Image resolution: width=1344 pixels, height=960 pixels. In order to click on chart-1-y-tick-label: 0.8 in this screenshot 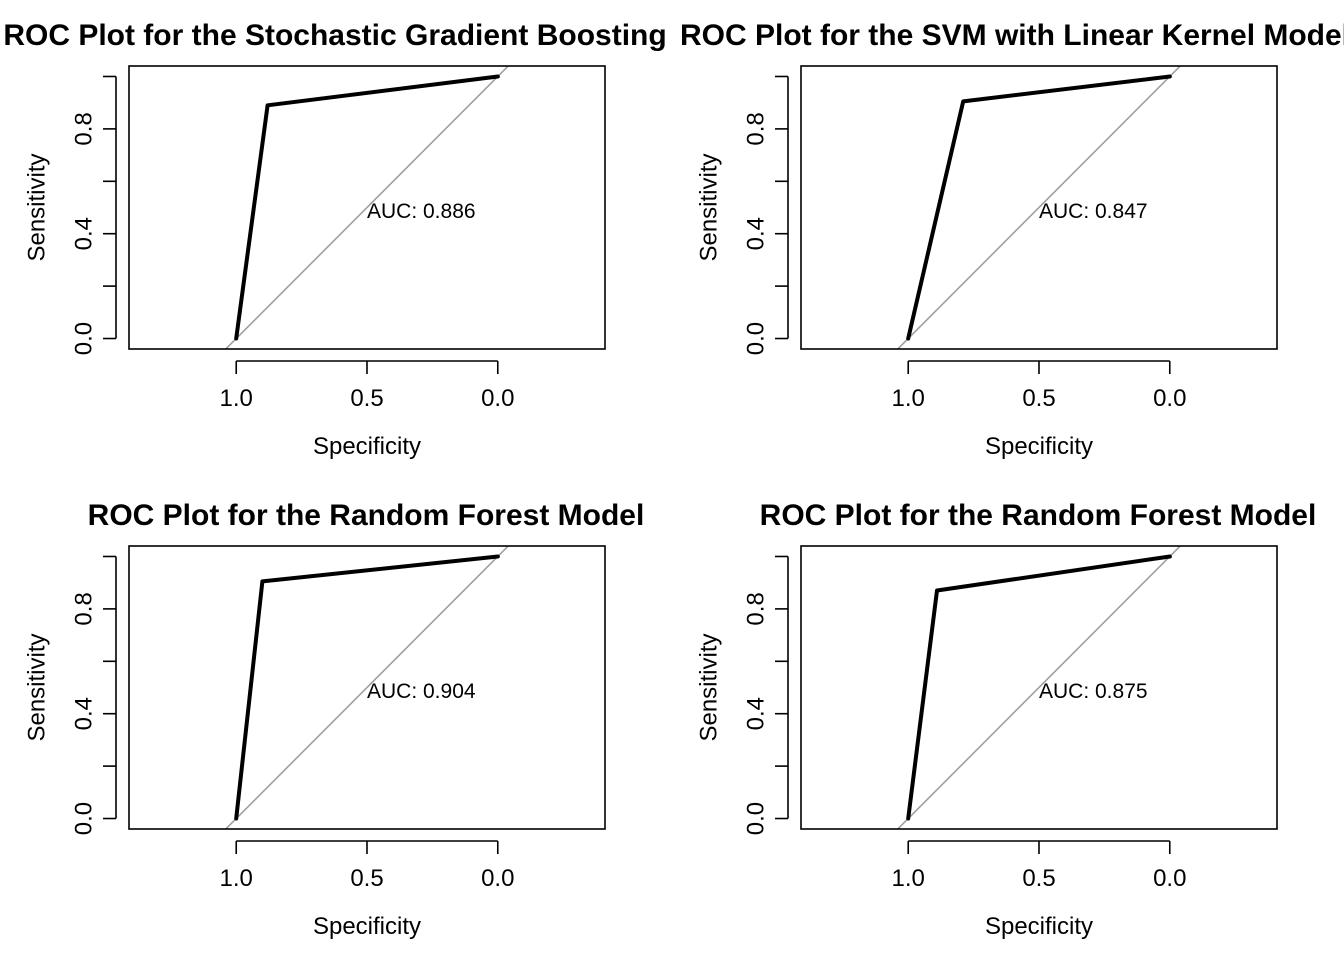, I will do `click(84, 128)`.